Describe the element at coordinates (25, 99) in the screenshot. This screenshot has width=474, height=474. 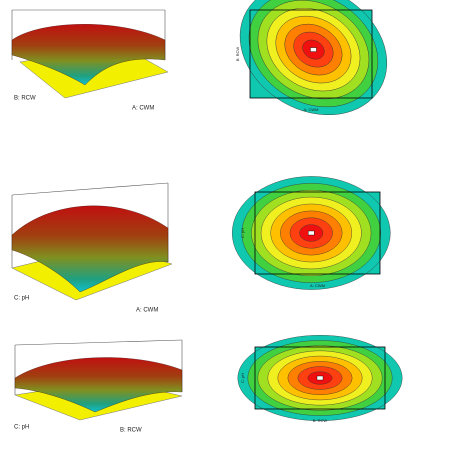
I see `surface-y-label: B: RCW` at that location.